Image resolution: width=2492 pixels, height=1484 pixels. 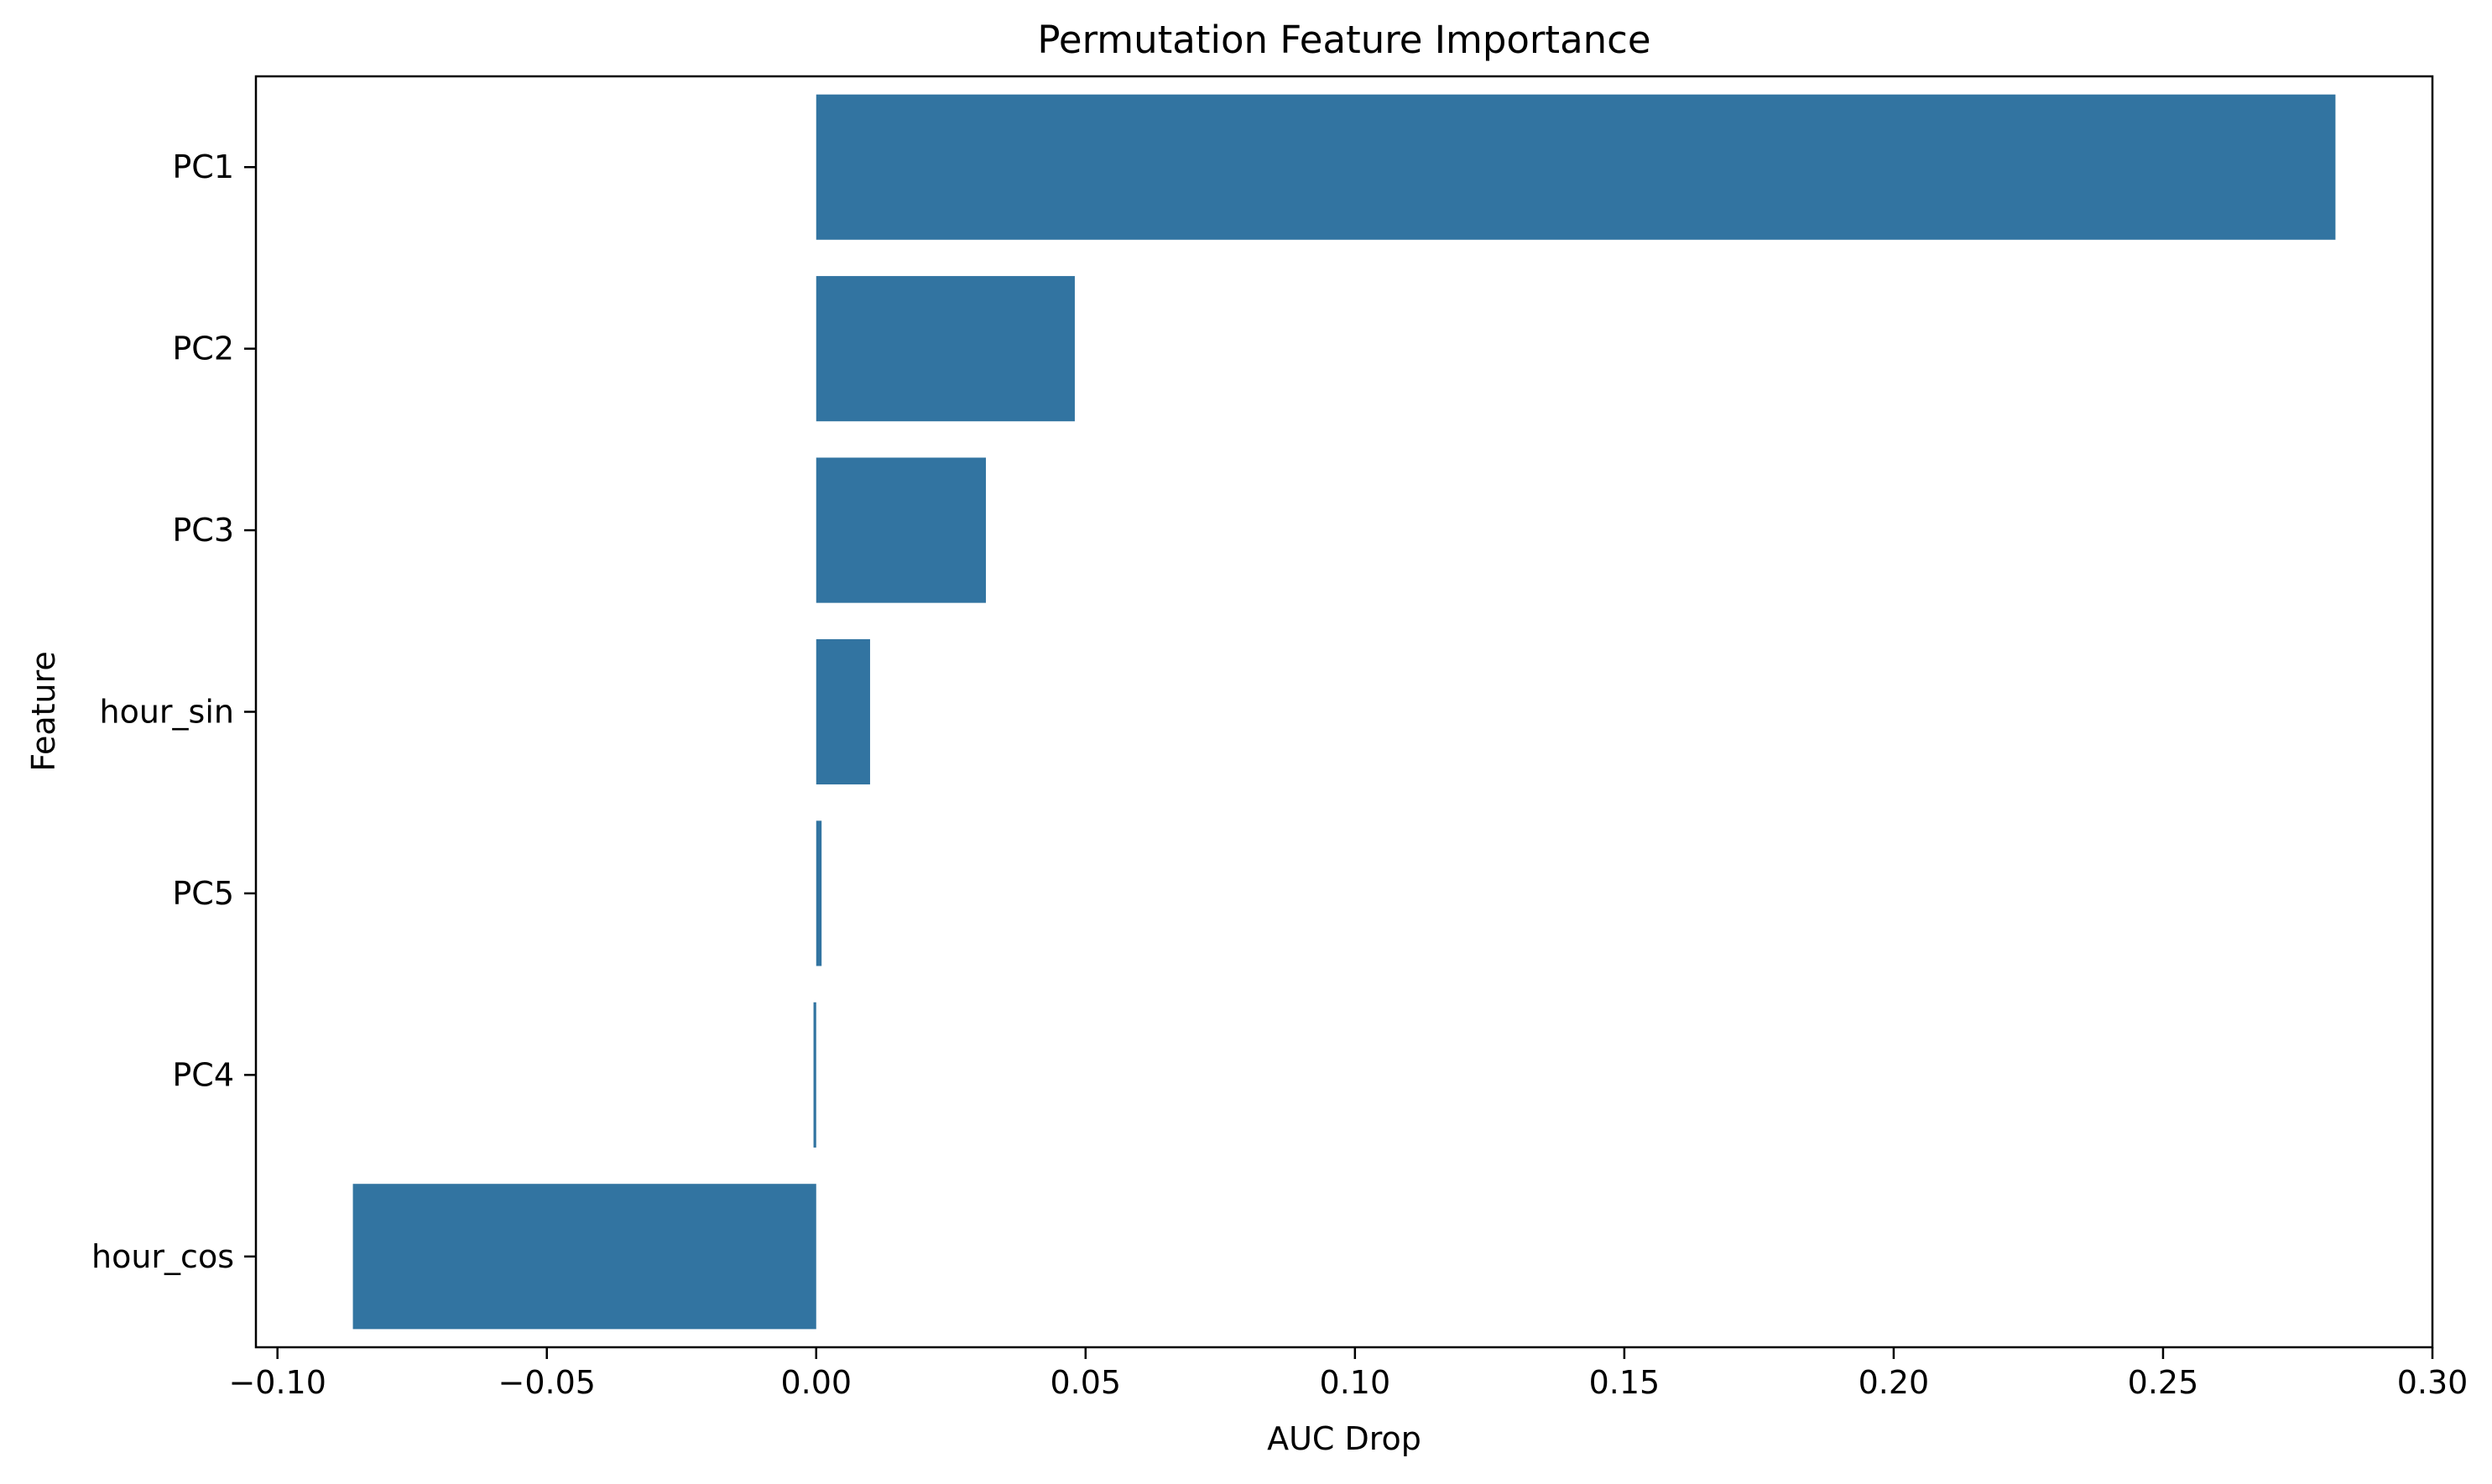 What do you see at coordinates (819, 893) in the screenshot?
I see `bar-PC5` at bounding box center [819, 893].